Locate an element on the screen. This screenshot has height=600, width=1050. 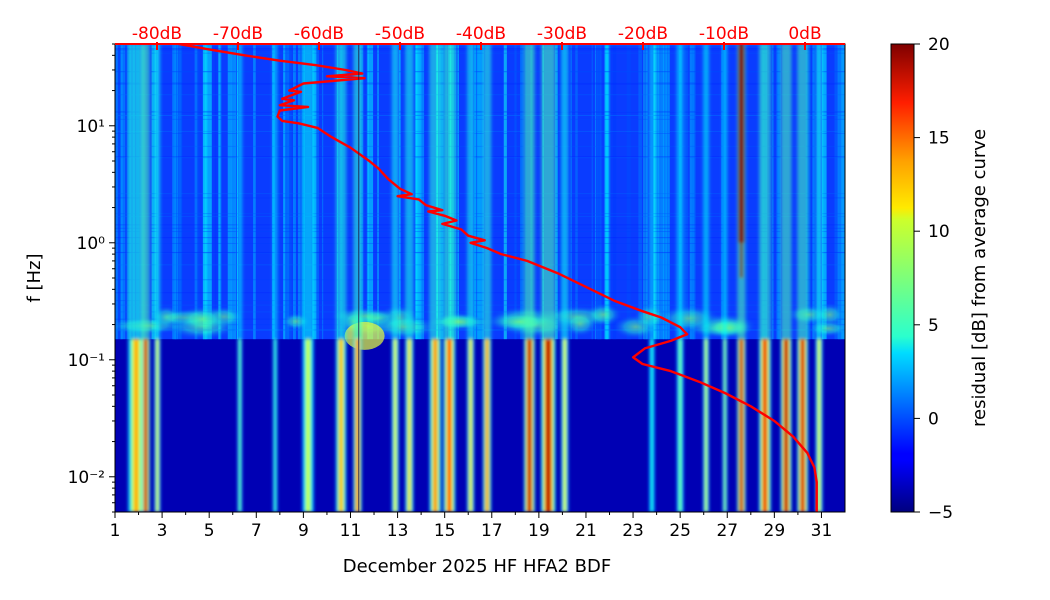
top-tick-label: -10dB is located at coordinates (724, 34).